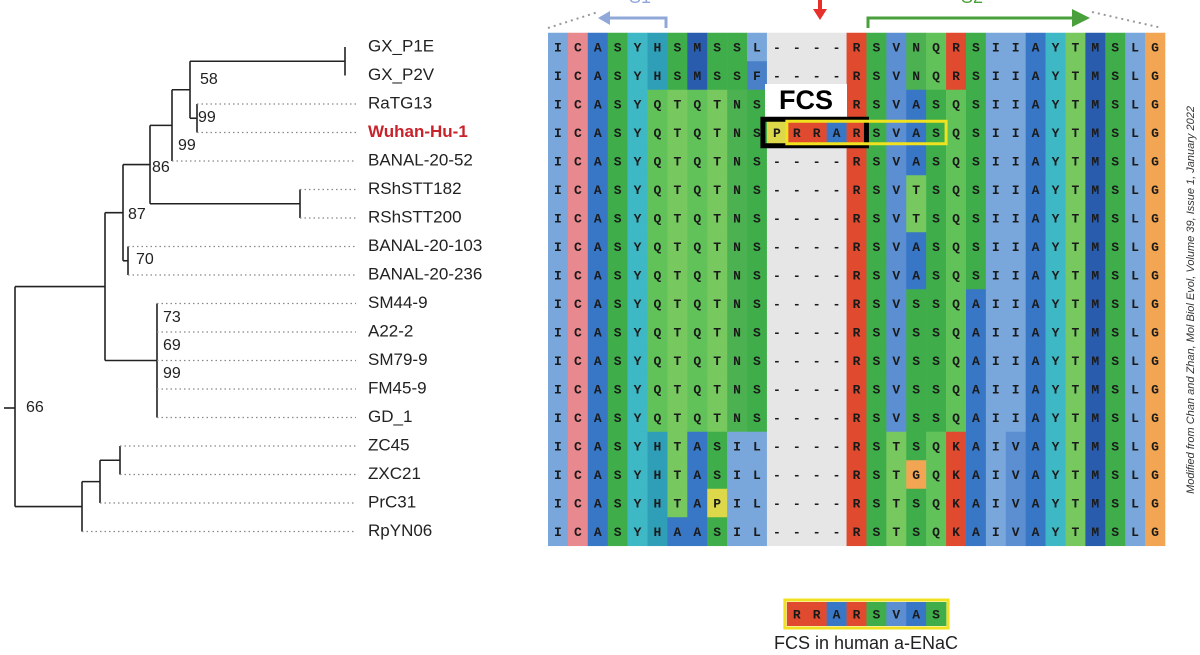 The image size is (1200, 655). Describe the element at coordinates (862, 304) in the screenshot. I see `sequence-row: ICASYQTQTNS----RSVSSQAIIAYTMSLG` at that location.